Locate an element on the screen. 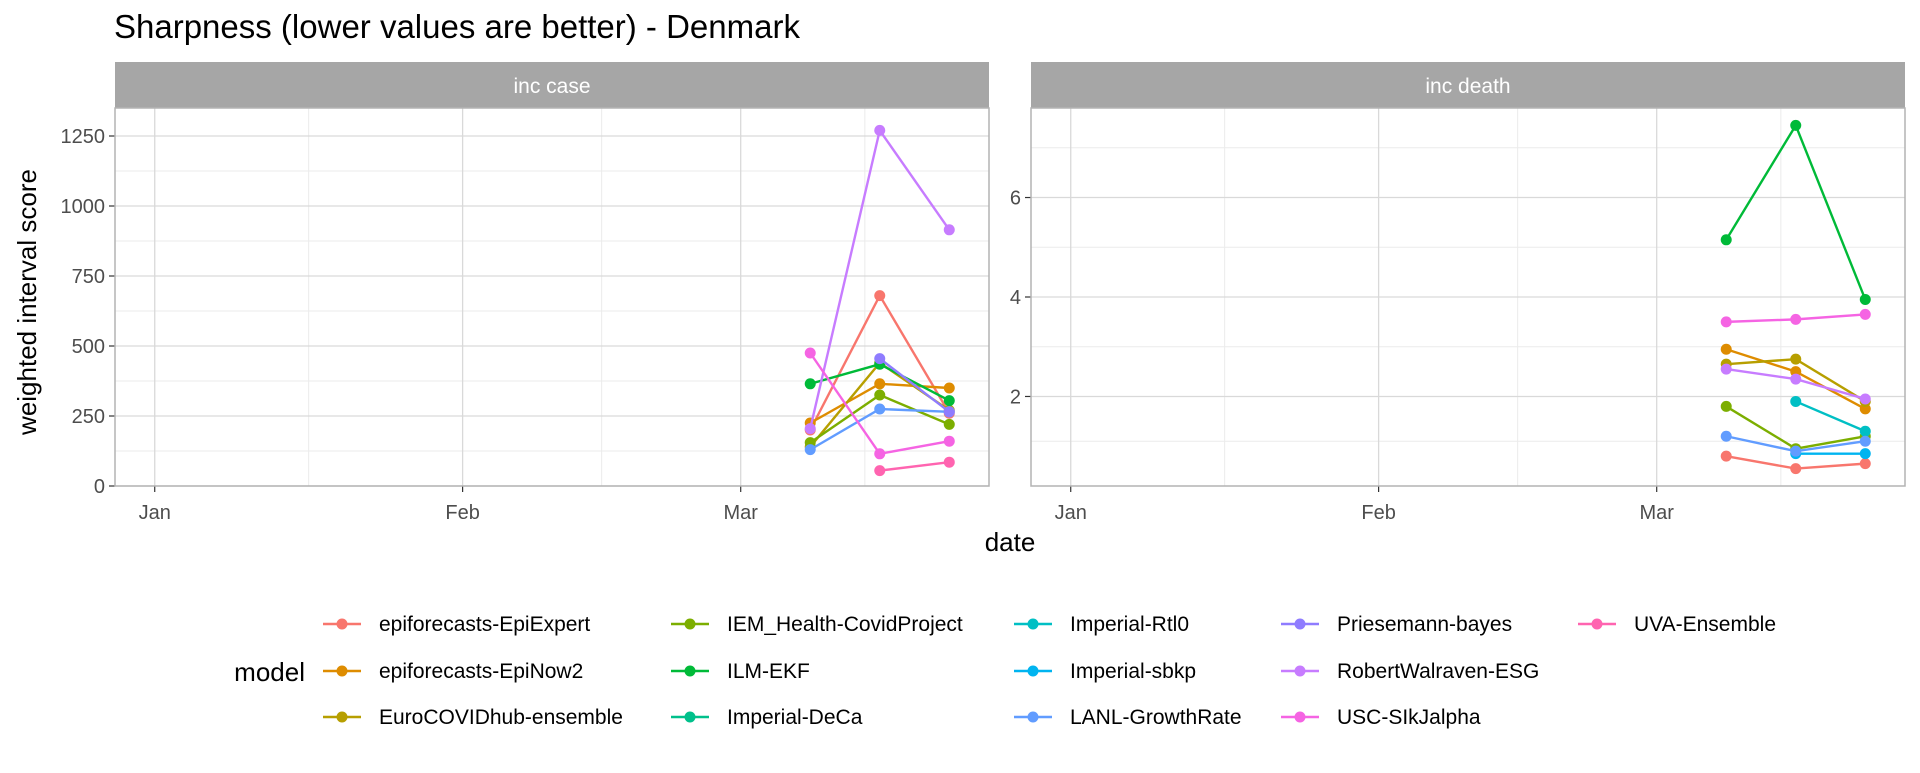 The width and height of the screenshot is (1920, 773). legend-item: USC-SIkJalpha is located at coordinates (1381, 717).